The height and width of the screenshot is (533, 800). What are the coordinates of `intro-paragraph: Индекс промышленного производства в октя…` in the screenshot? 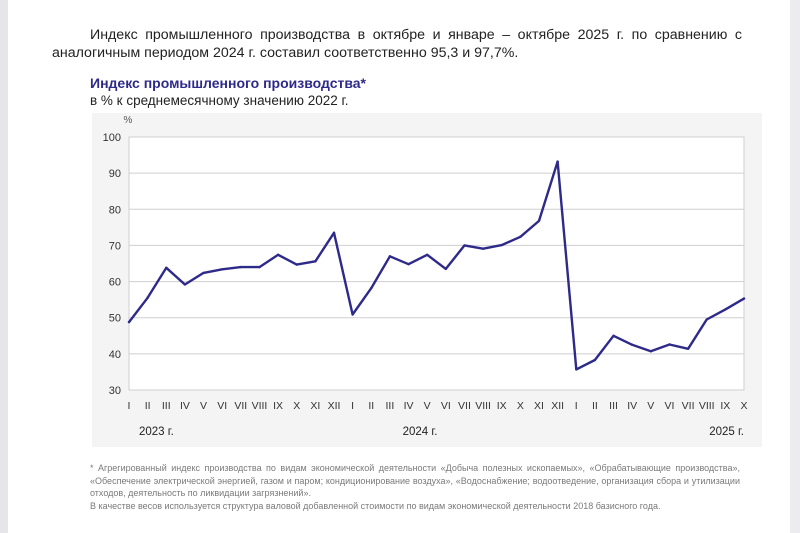 It's located at (397, 44).